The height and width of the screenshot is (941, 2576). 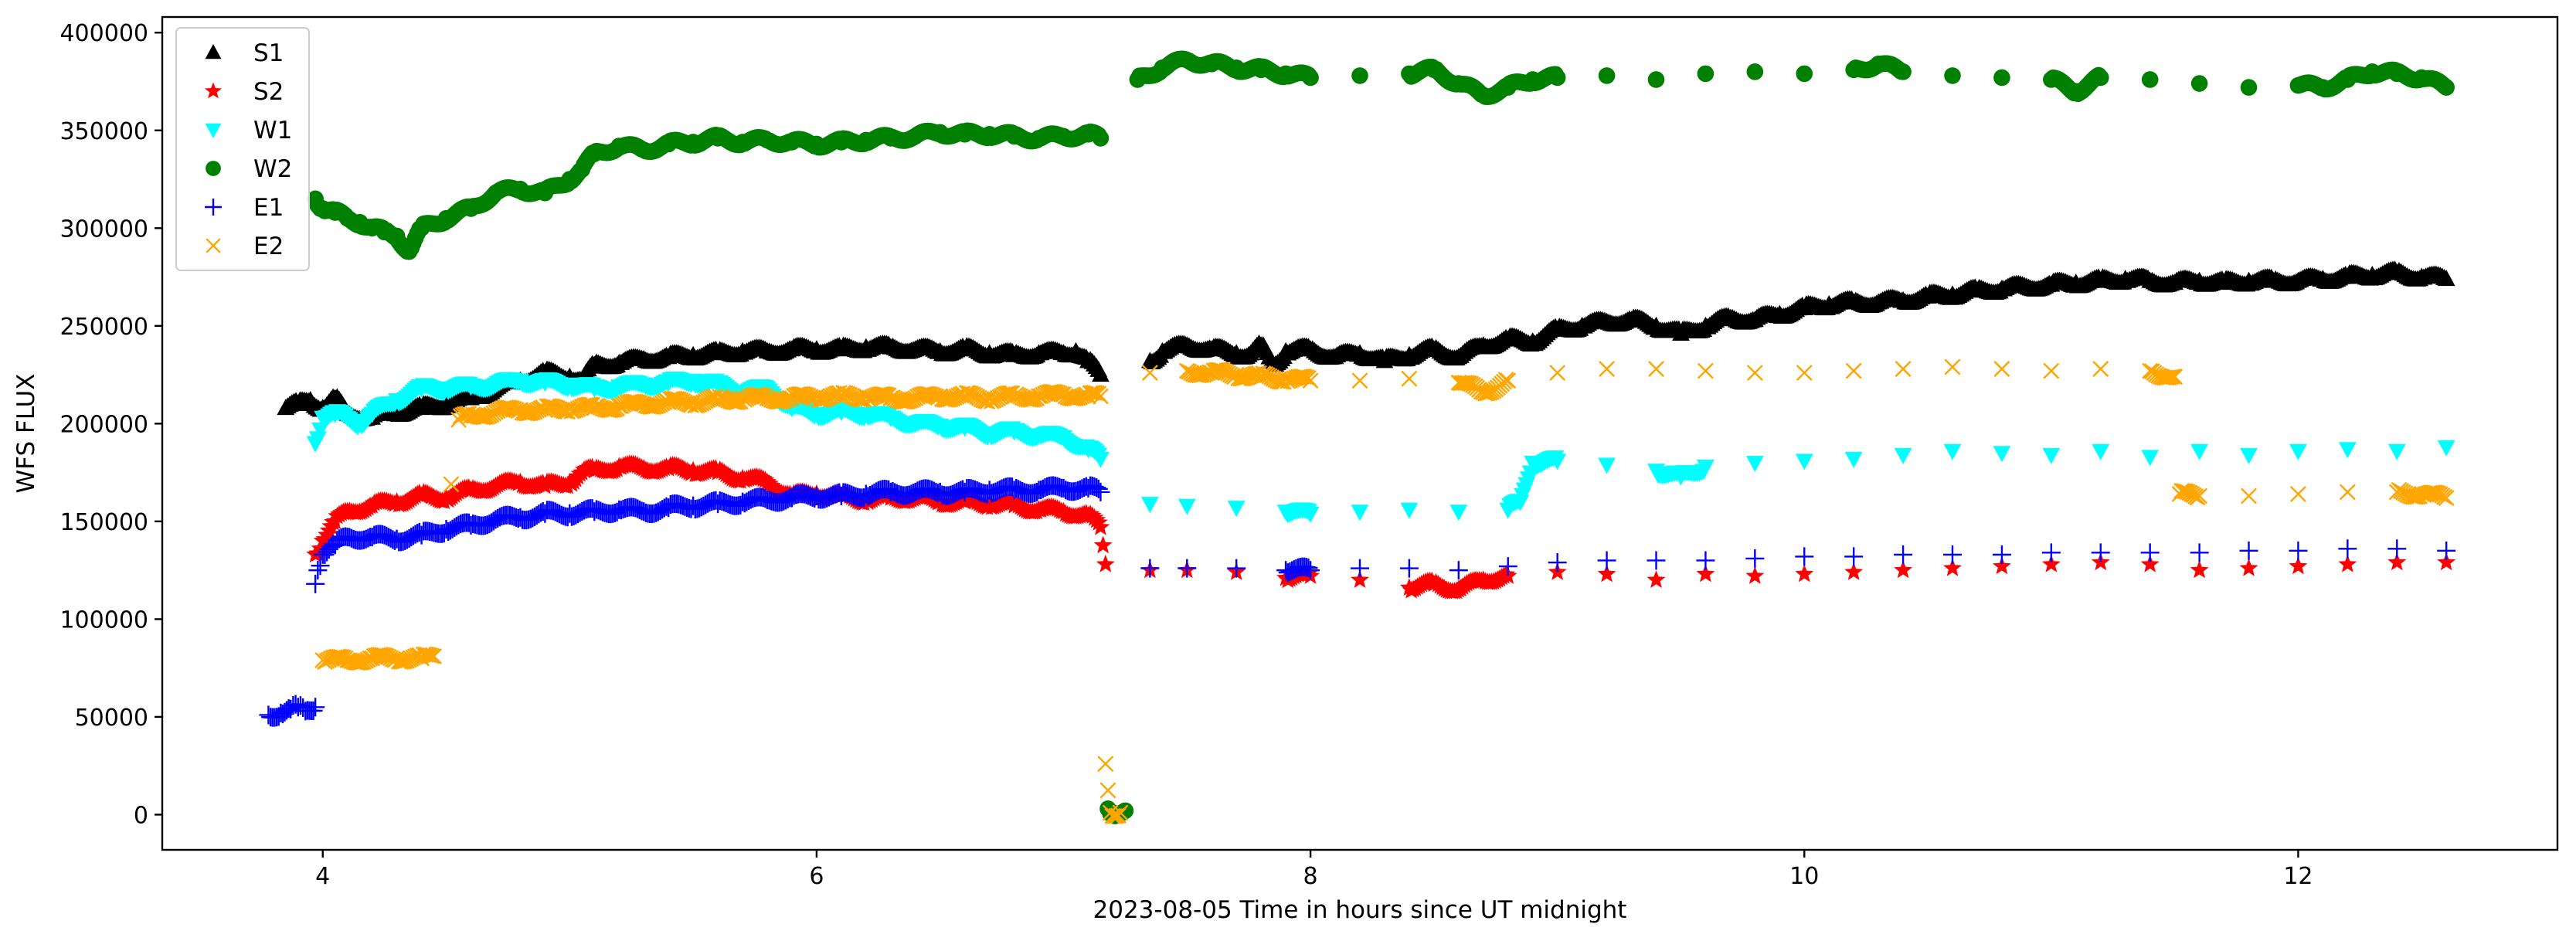 I want to click on legend-label: W2, so click(x=272, y=169).